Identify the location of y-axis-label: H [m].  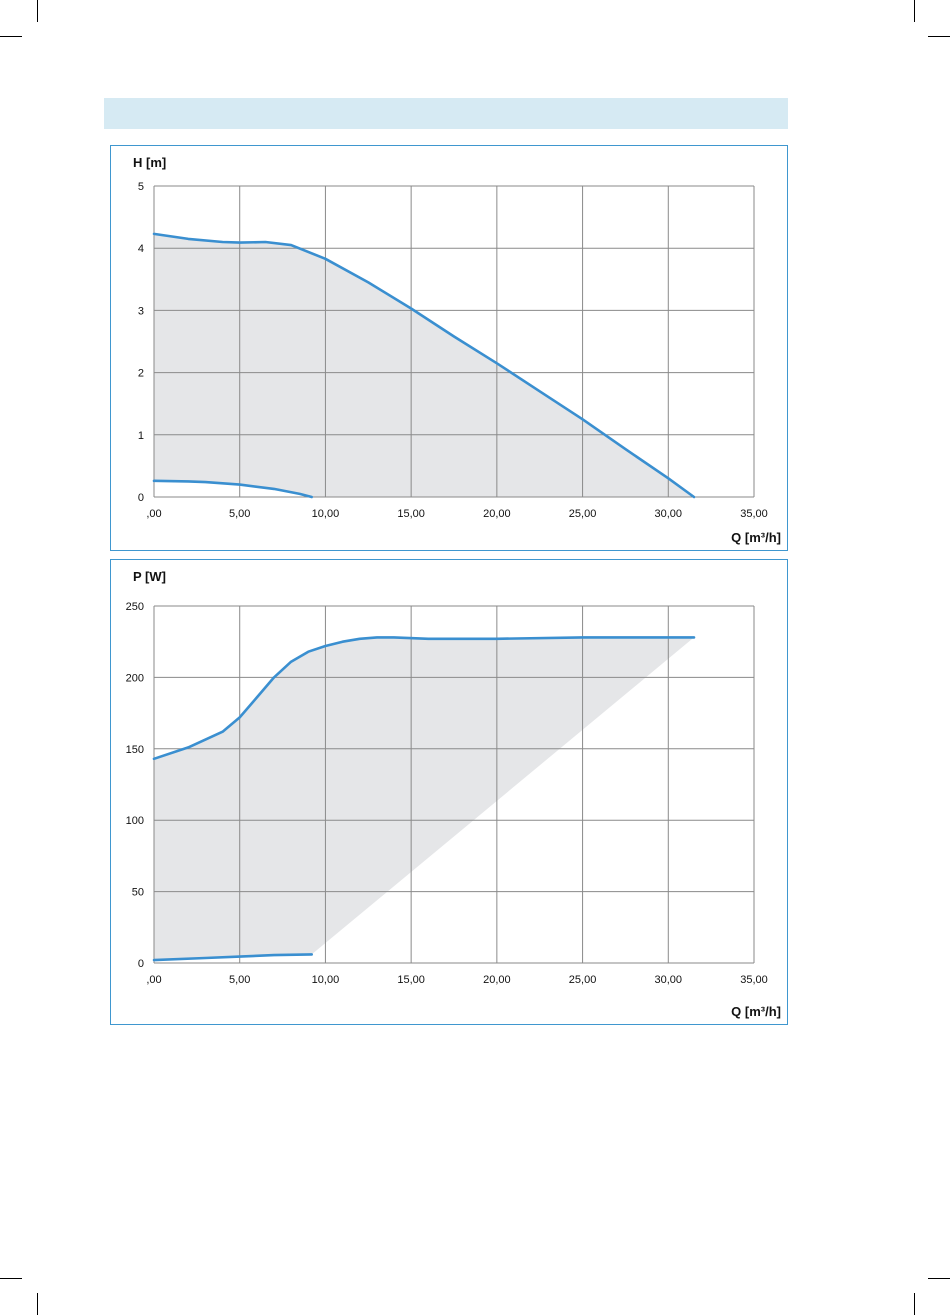
(150, 162).